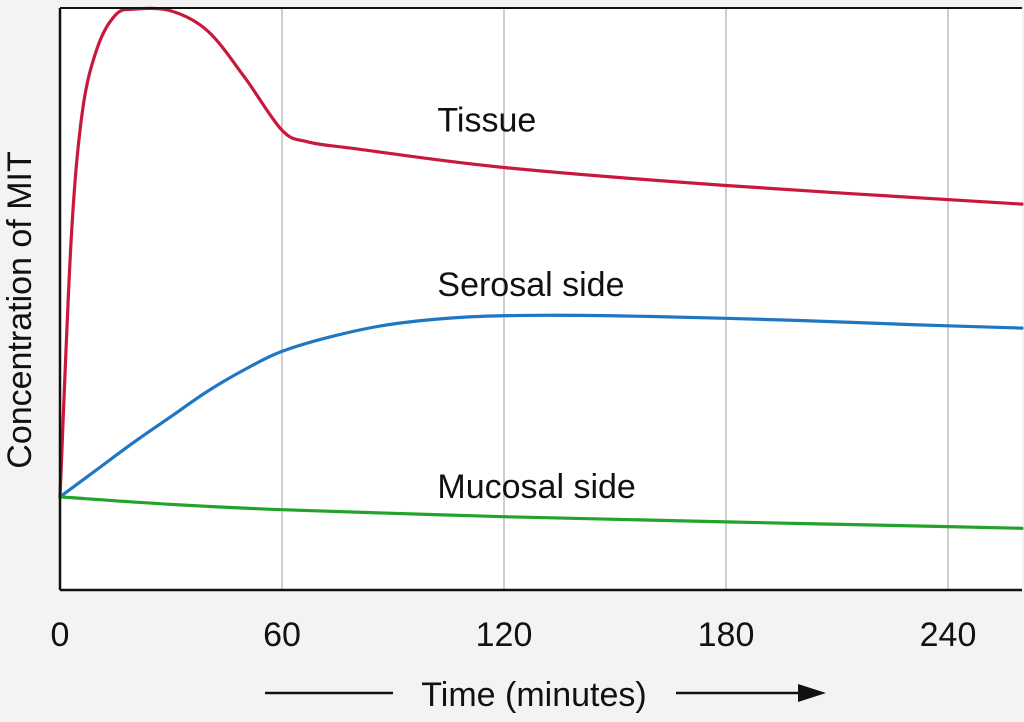 This screenshot has width=1024, height=722. I want to click on y-axis-title: Concentration of MIT, so click(20, 309).